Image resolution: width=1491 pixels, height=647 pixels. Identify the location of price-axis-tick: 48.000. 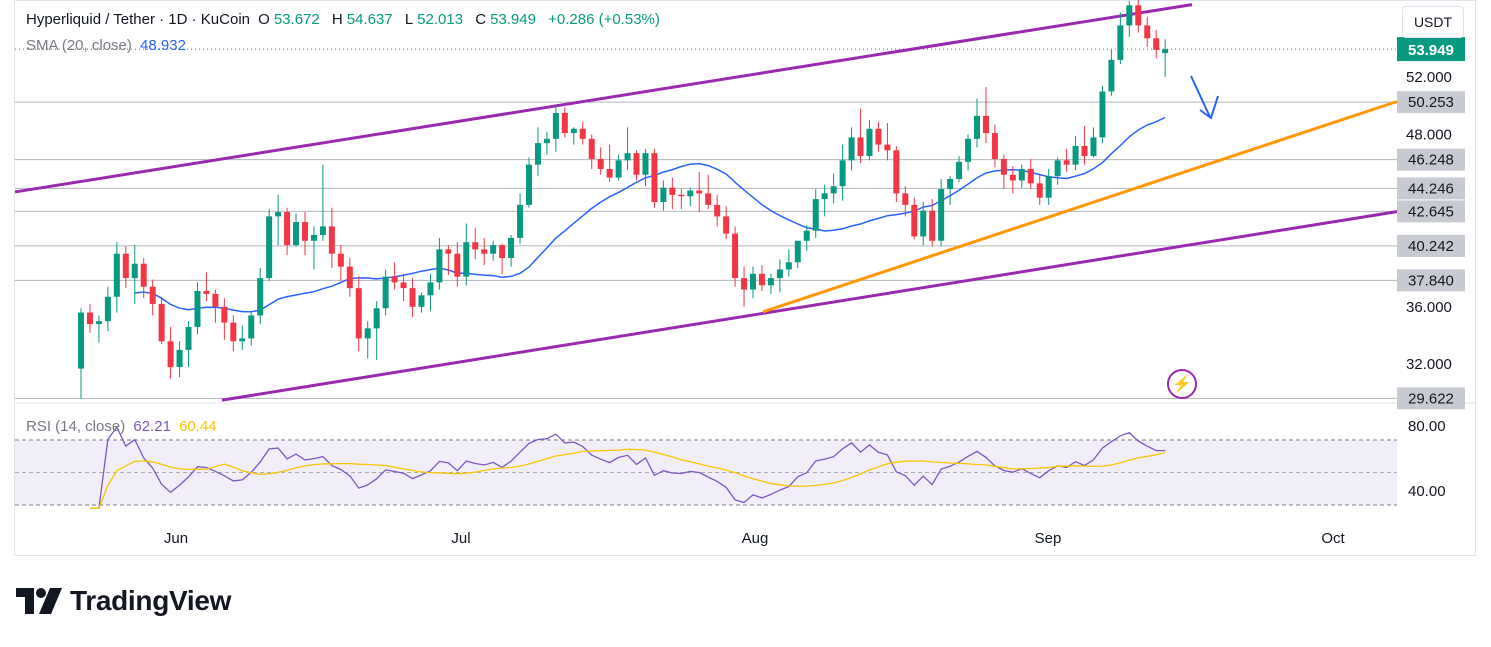
(1429, 135).